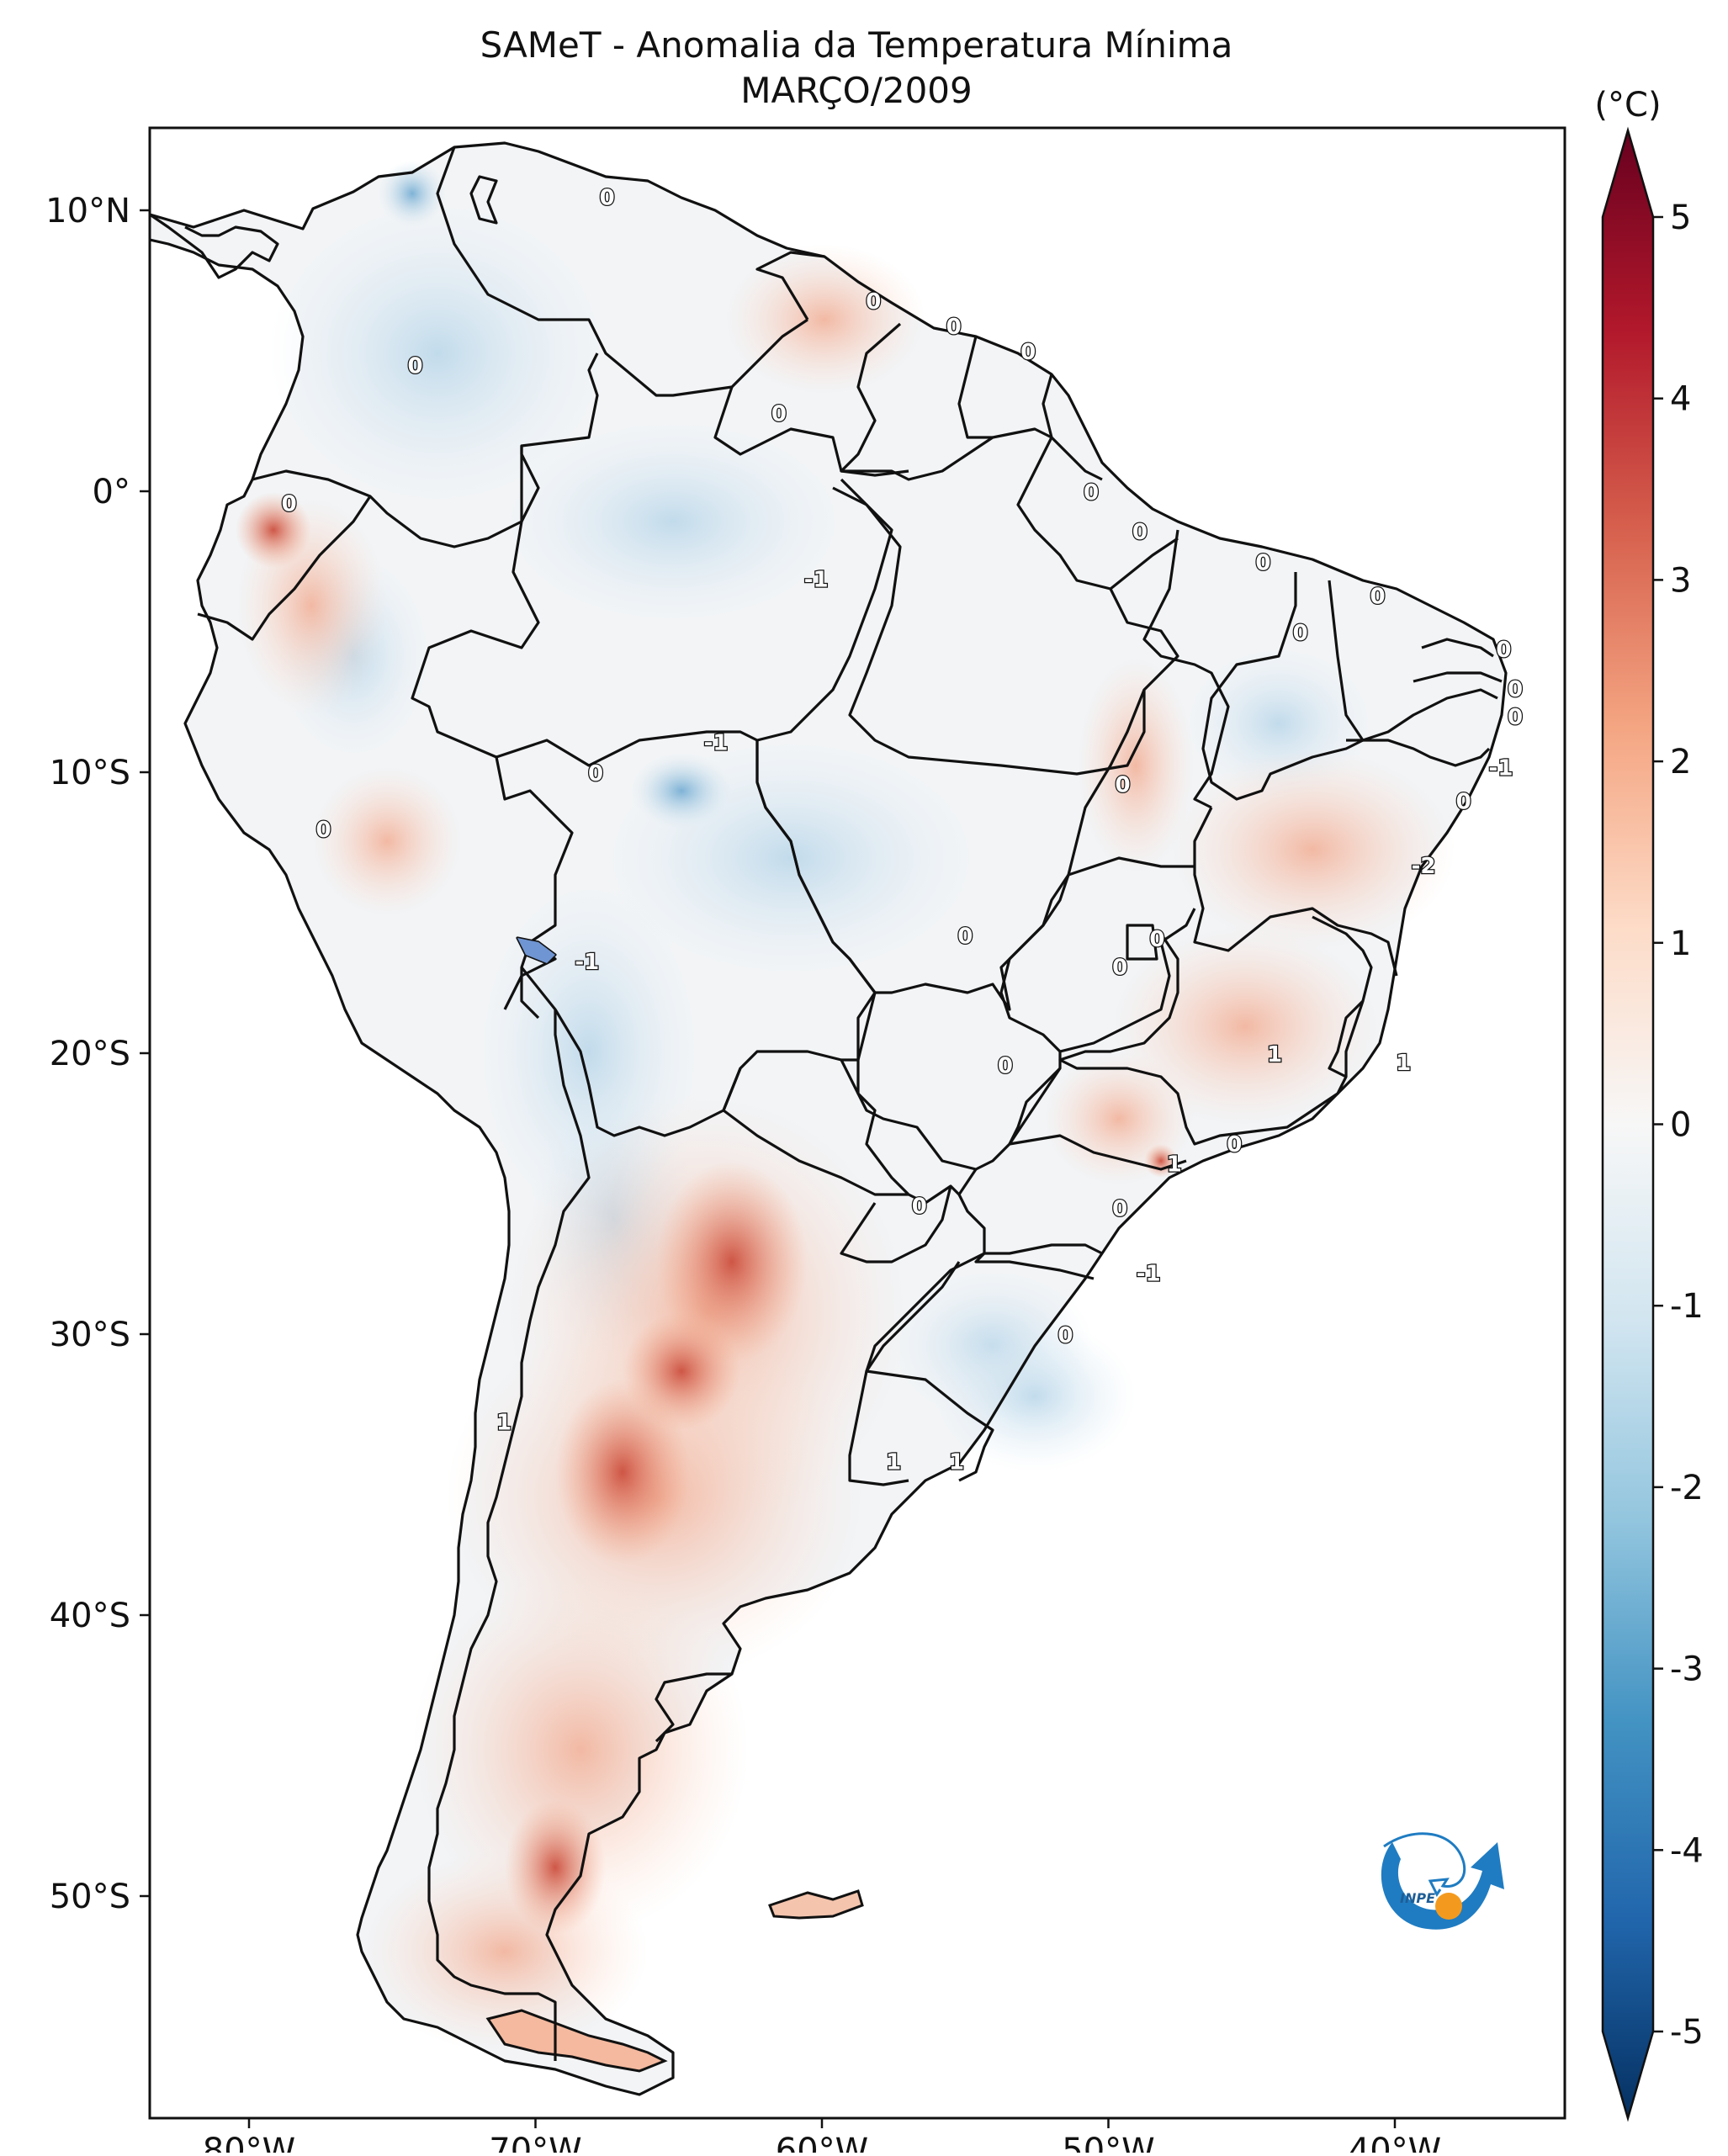 The width and height of the screenshot is (1728, 2156). What do you see at coordinates (1628, 1124) in the screenshot?
I see `colorbar-body` at bounding box center [1628, 1124].